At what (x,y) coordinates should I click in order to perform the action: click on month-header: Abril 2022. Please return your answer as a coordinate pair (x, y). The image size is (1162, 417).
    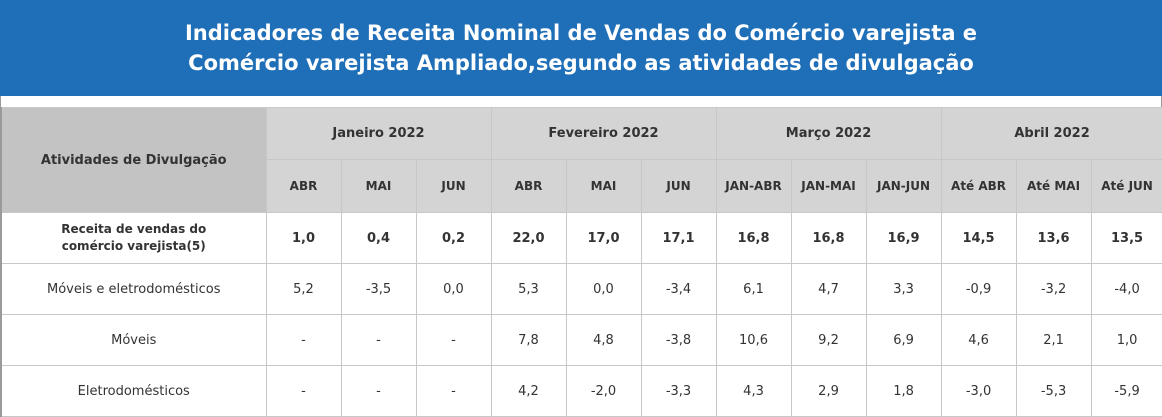
    Looking at the image, I should click on (1051, 133).